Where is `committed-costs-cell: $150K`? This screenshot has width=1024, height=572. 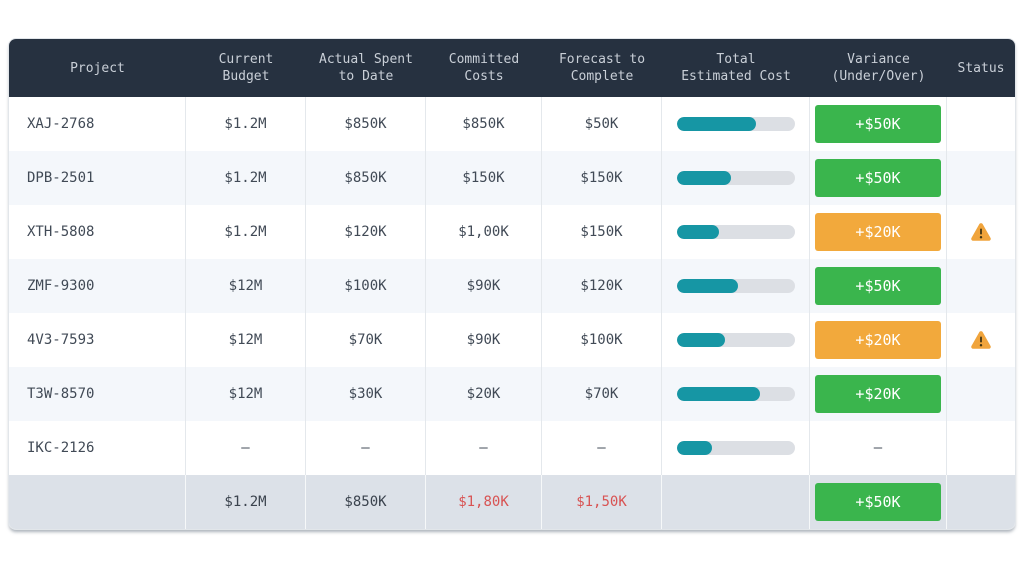
committed-costs-cell: $150K is located at coordinates (484, 178).